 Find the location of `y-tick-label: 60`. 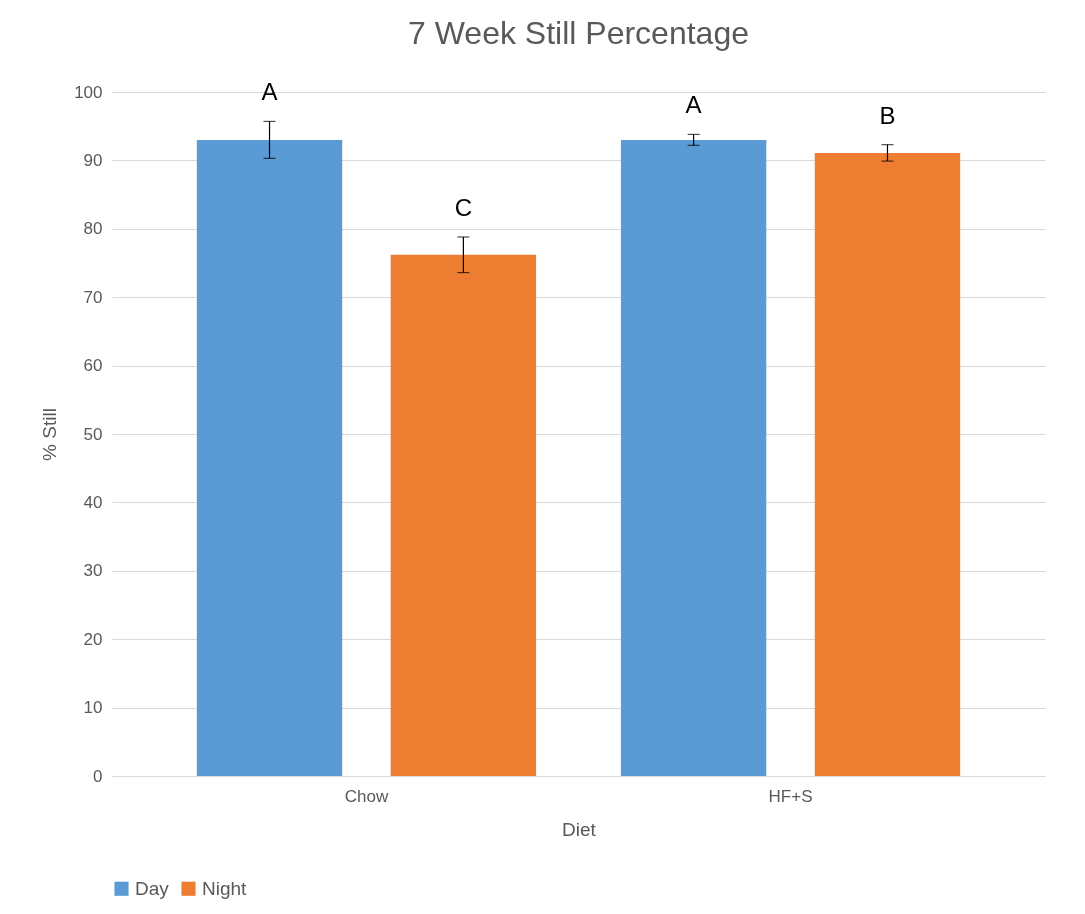

y-tick-label: 60 is located at coordinates (93, 366).